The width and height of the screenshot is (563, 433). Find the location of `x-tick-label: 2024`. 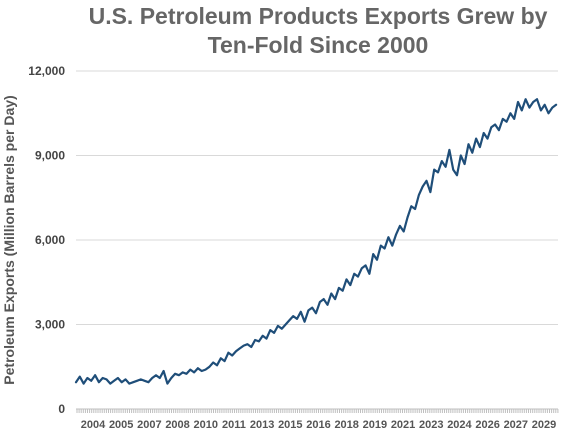

x-tick-label: 2024 is located at coordinates (459, 425).